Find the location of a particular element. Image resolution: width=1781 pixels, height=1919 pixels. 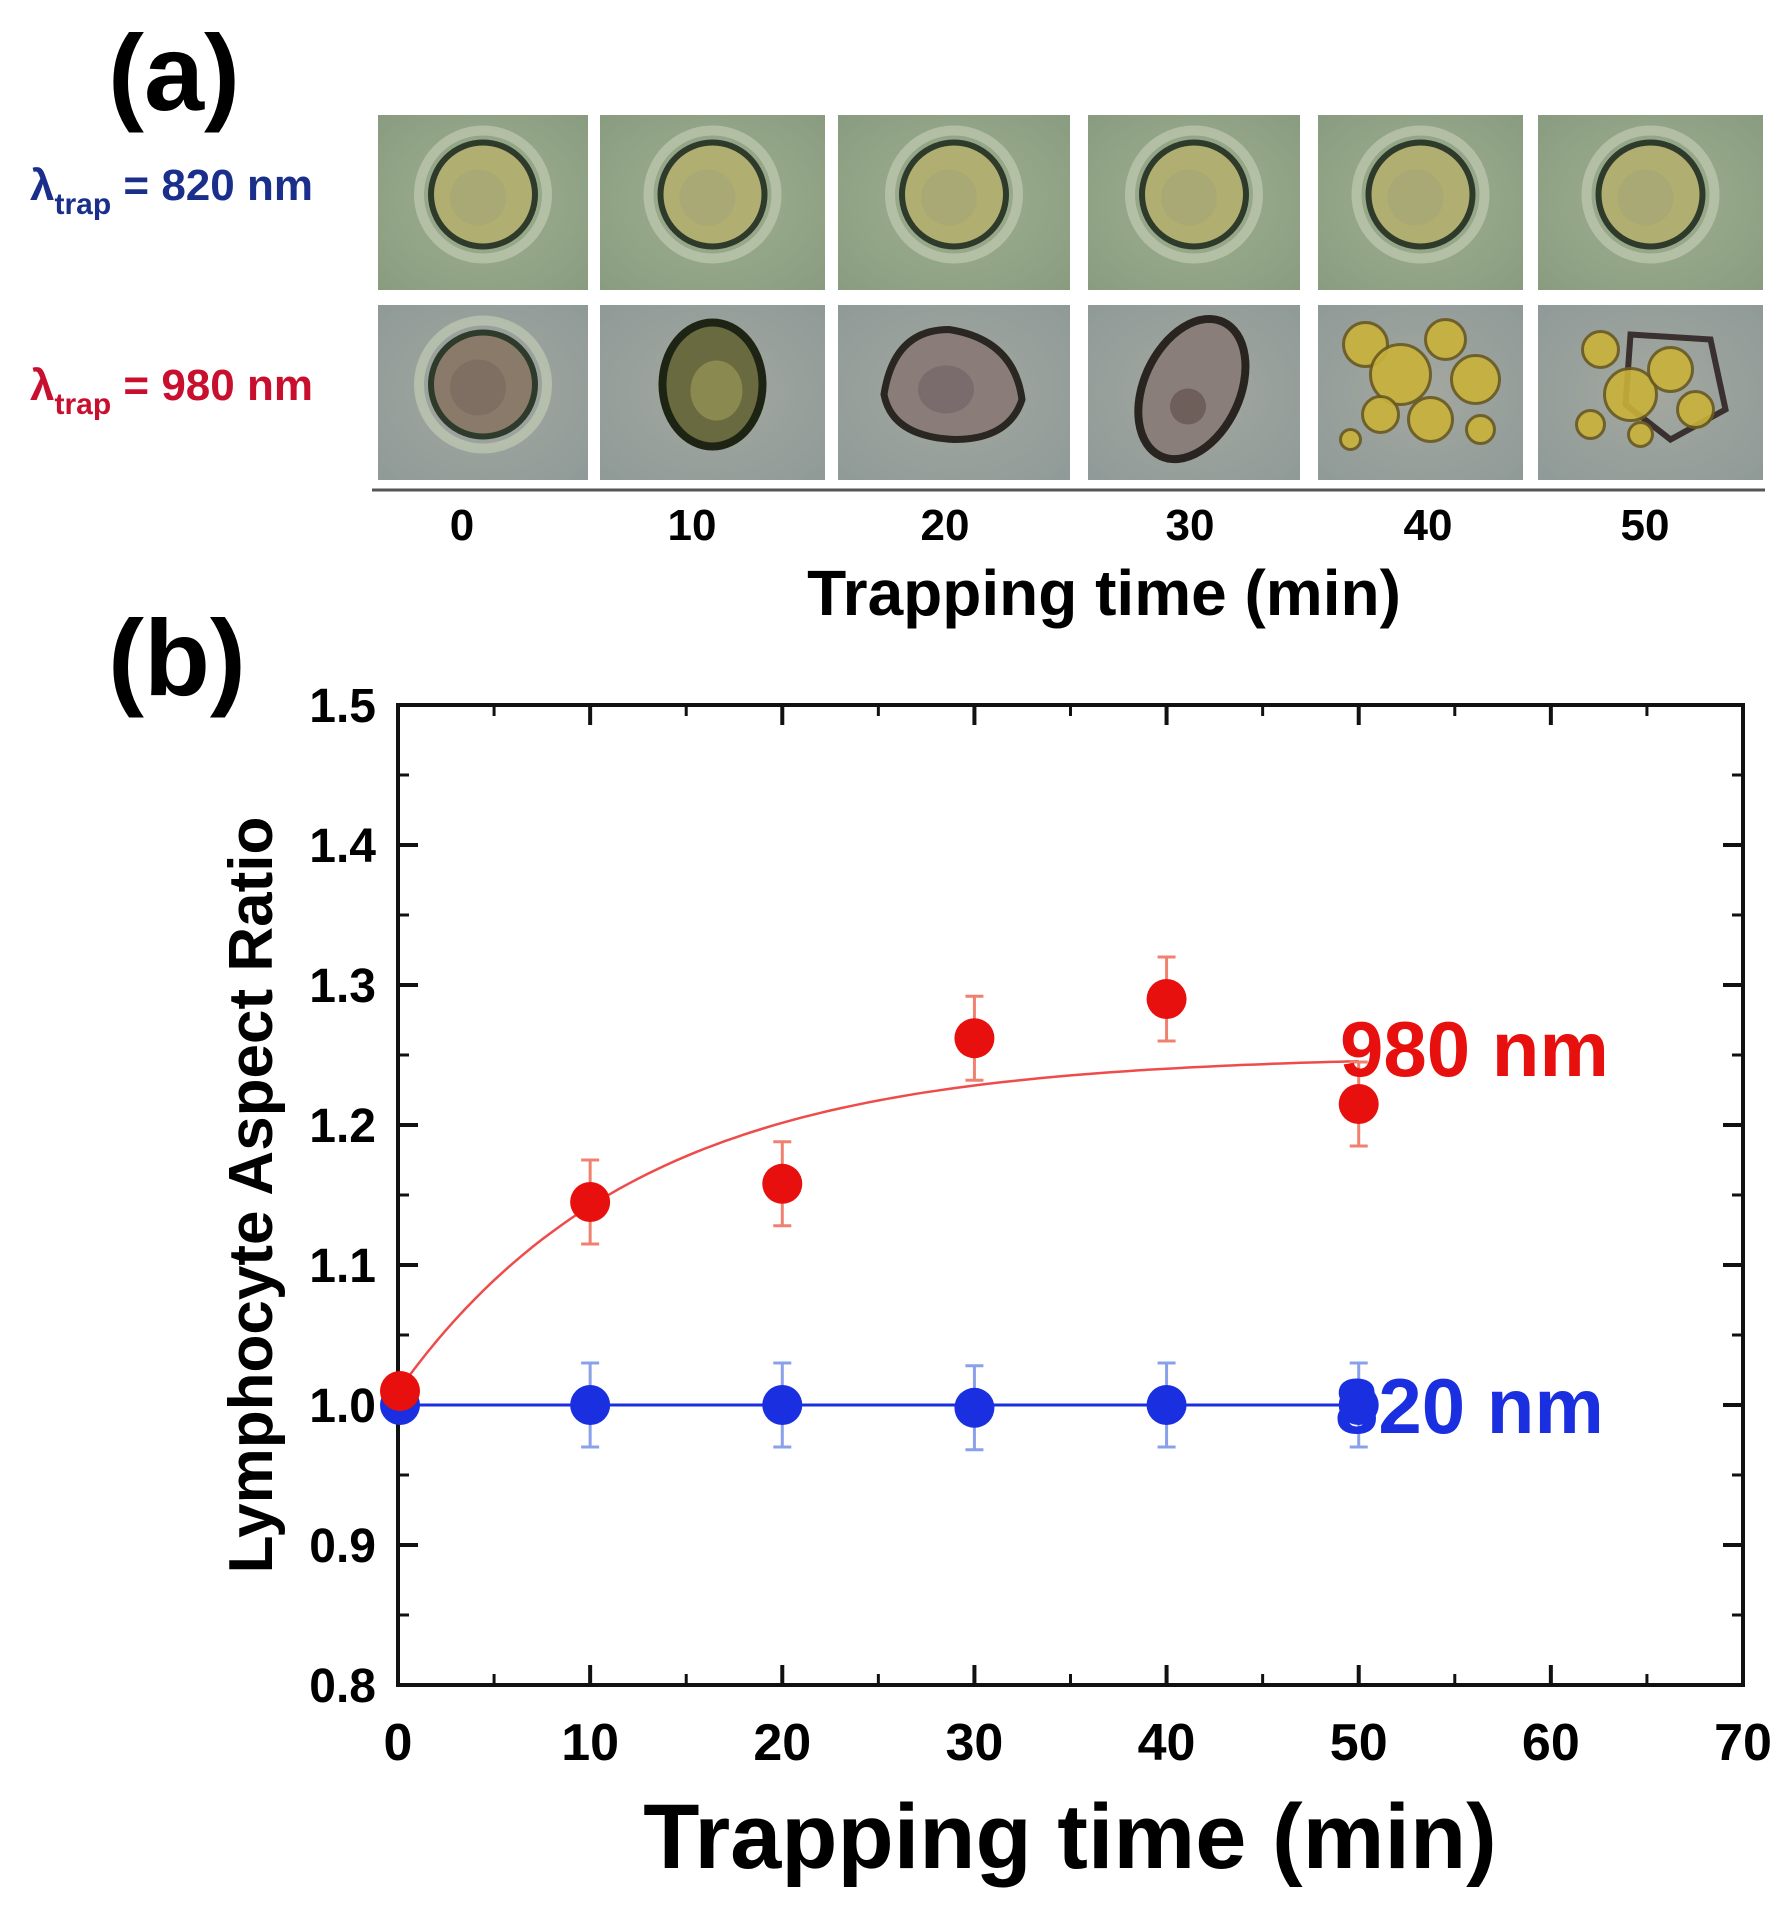

panel-a-time-tick: 0 is located at coordinates (462, 525).